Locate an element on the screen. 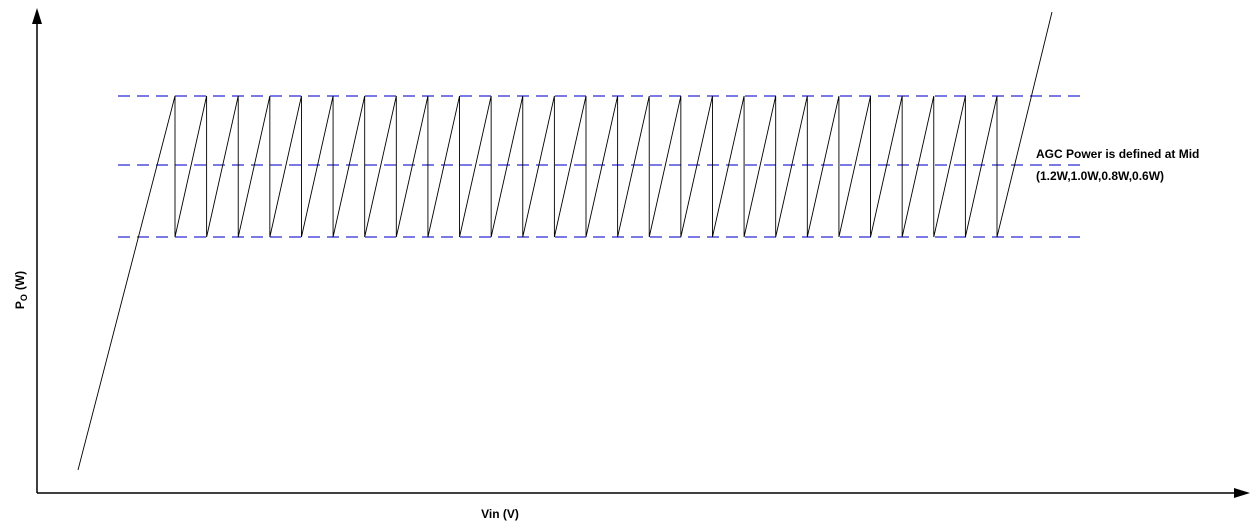 Image resolution: width=1256 pixels, height=528 pixels. y-arrow is located at coordinates (37, 16).